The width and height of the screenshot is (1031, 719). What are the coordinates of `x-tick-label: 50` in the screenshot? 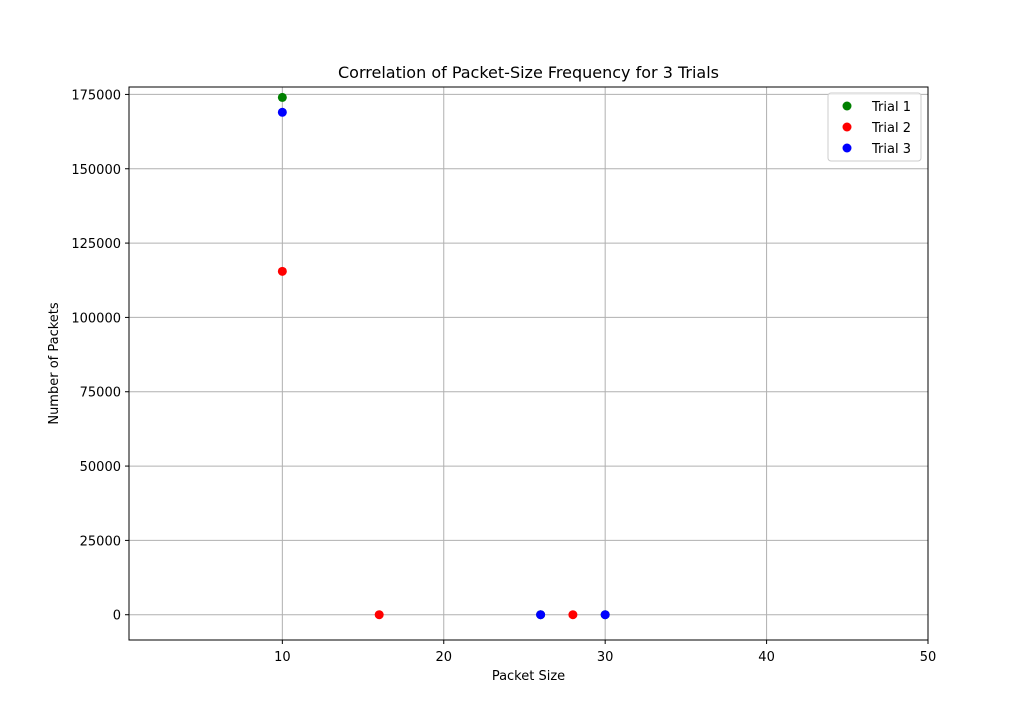 It's located at (928, 657).